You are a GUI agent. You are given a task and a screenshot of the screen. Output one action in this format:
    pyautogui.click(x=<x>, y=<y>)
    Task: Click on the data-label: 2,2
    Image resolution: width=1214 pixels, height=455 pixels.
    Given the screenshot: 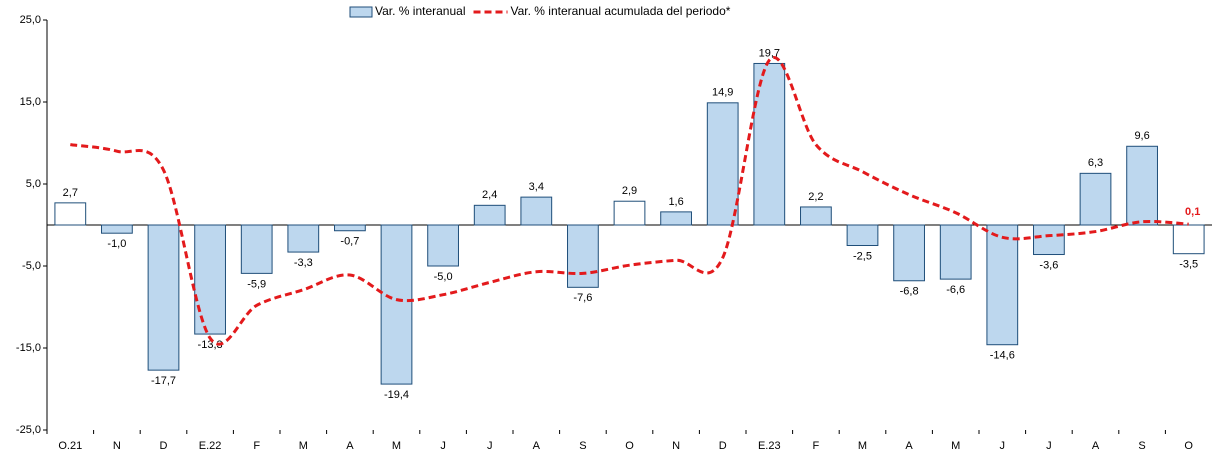 What is the action you would take?
    pyautogui.click(x=815, y=197)
    